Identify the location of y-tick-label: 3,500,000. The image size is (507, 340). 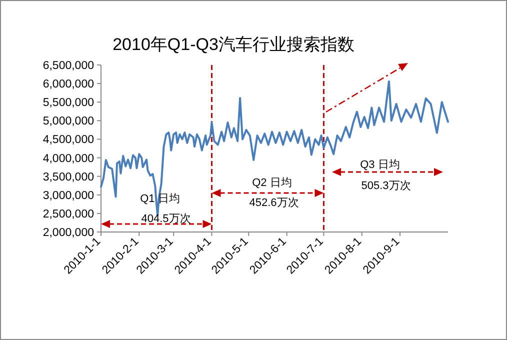
(68, 177).